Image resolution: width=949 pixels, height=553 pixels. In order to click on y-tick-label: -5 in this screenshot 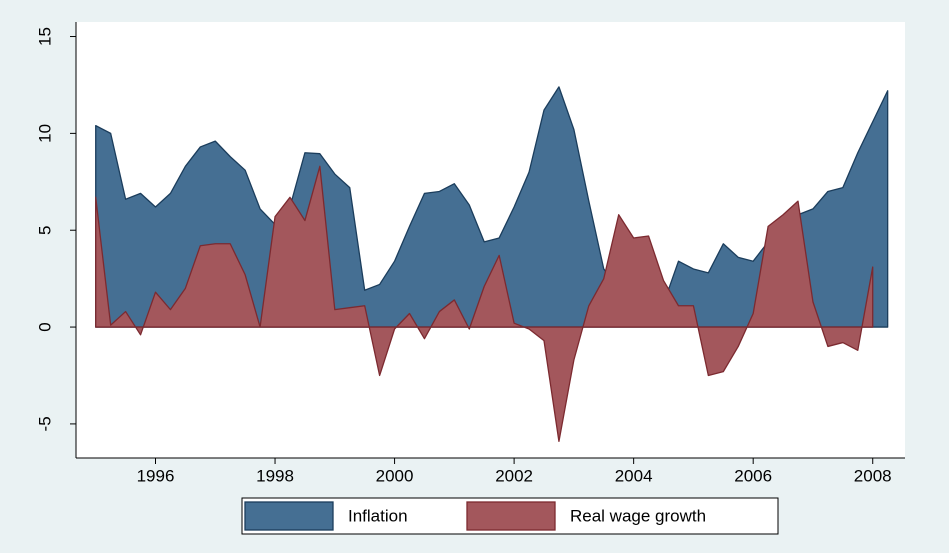, I will do `click(44, 423)`.